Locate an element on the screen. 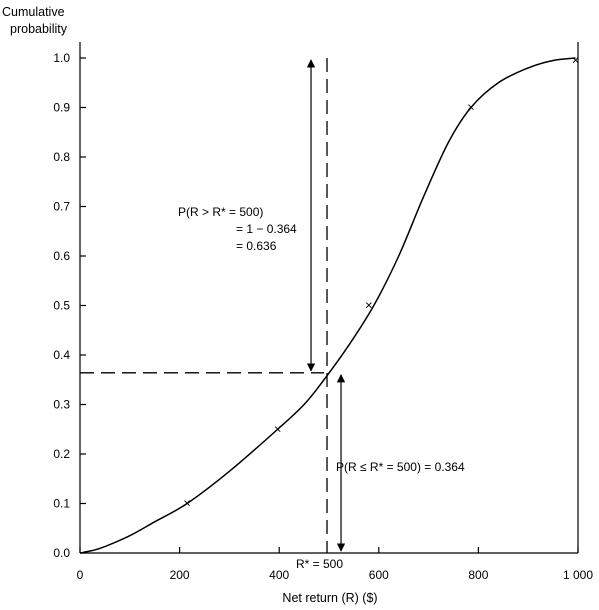 This screenshot has height=610, width=599. x-axis-ticks: 0 200 400 600 800 1 000 is located at coordinates (335, 564).